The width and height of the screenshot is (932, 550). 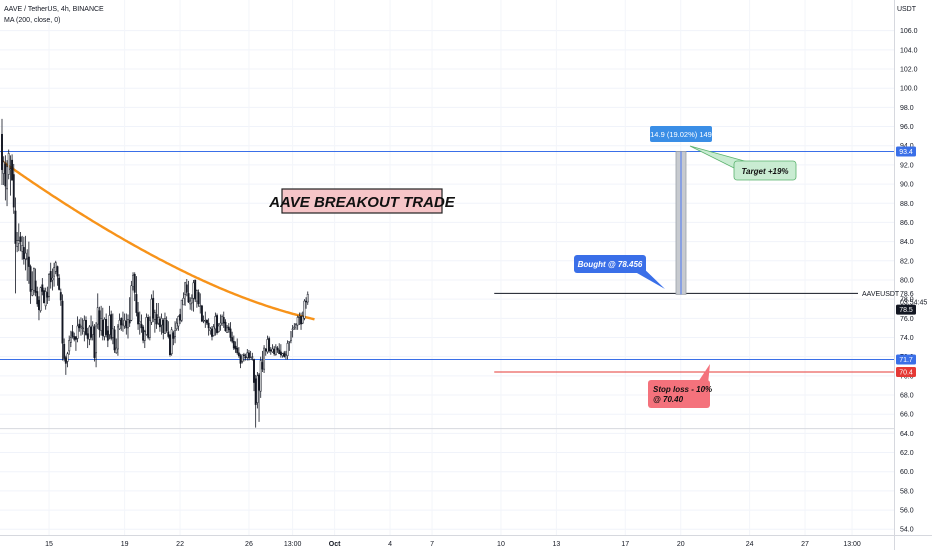 I want to click on time-tick-label: 13, so click(x=557, y=544).